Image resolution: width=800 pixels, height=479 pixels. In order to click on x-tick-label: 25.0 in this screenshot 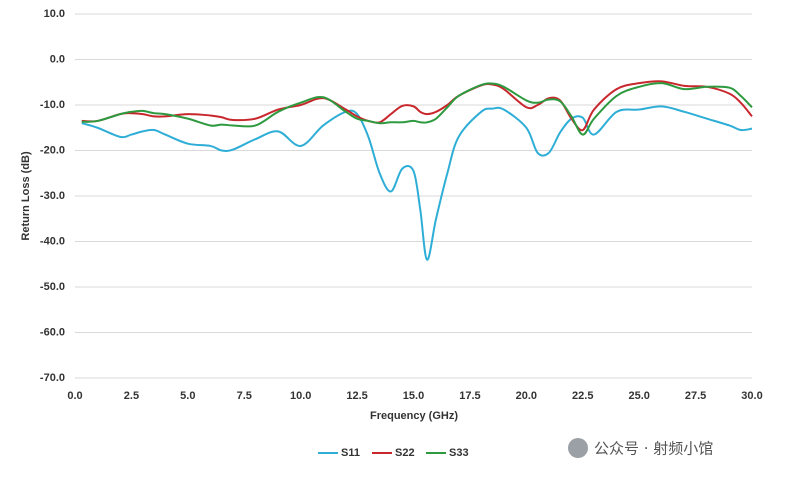, I will do `click(638, 396)`.